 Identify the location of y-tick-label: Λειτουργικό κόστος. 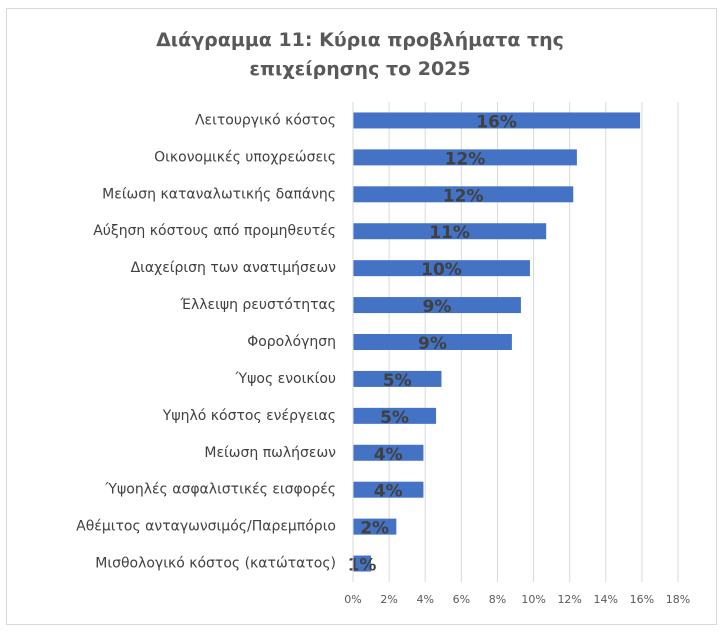
(265, 120).